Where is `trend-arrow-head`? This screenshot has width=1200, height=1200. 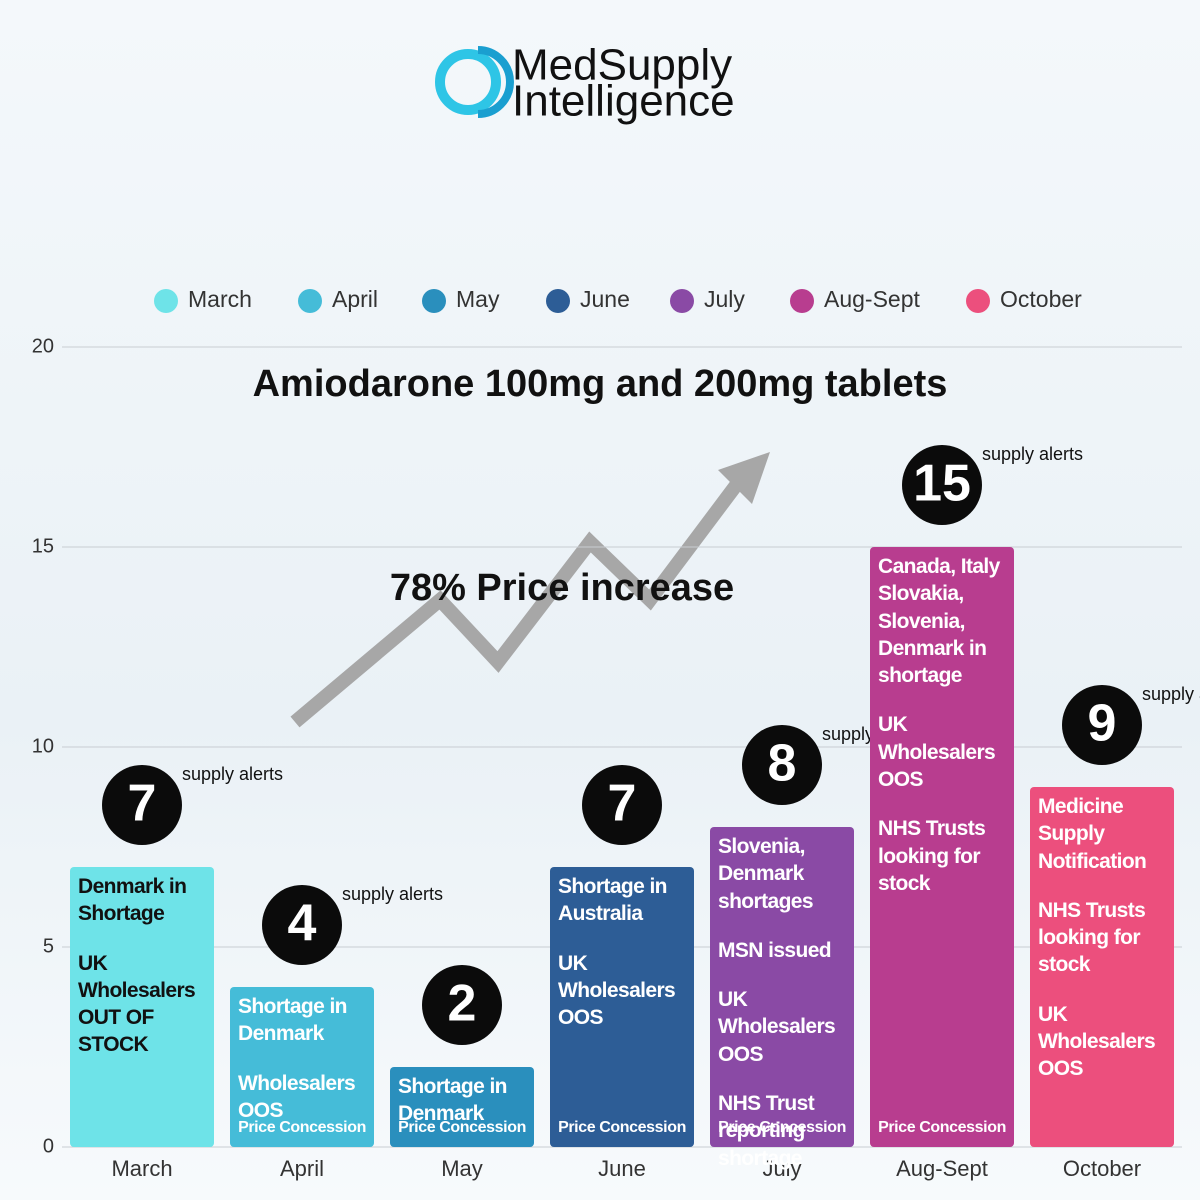
trend-arrow-head is located at coordinates (744, 478).